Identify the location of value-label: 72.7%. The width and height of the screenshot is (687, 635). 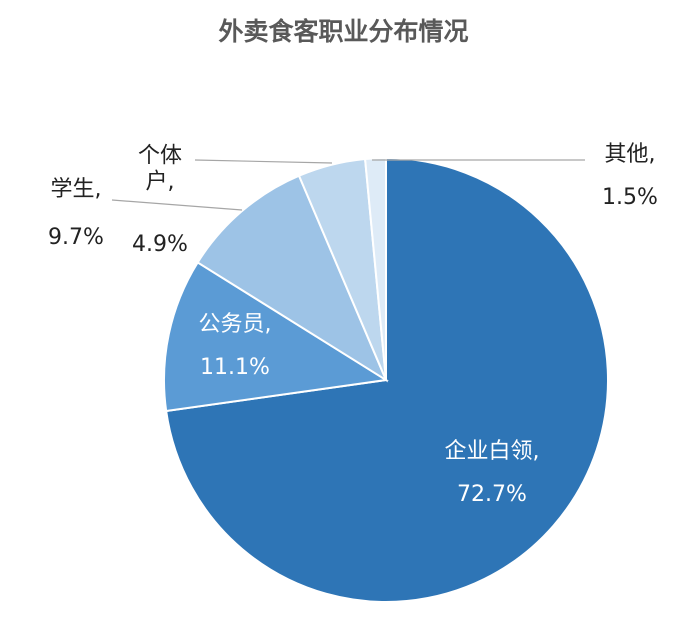
(492, 494).